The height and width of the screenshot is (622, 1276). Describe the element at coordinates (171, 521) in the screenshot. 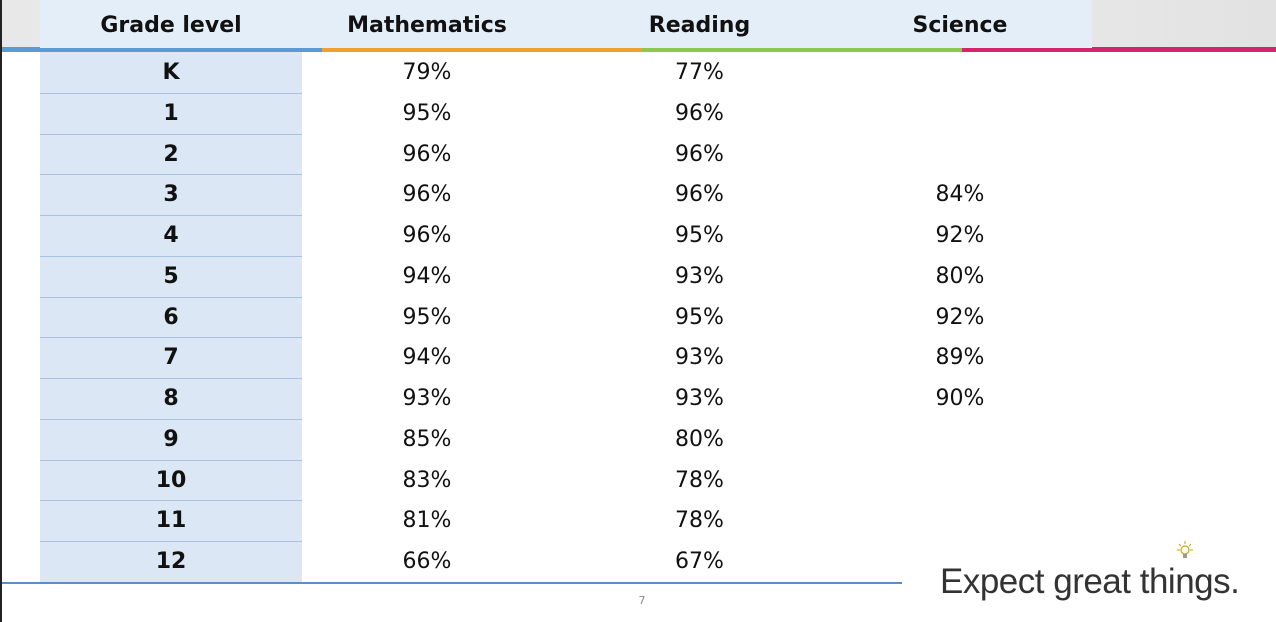

I see `grade-cell: 11` at that location.